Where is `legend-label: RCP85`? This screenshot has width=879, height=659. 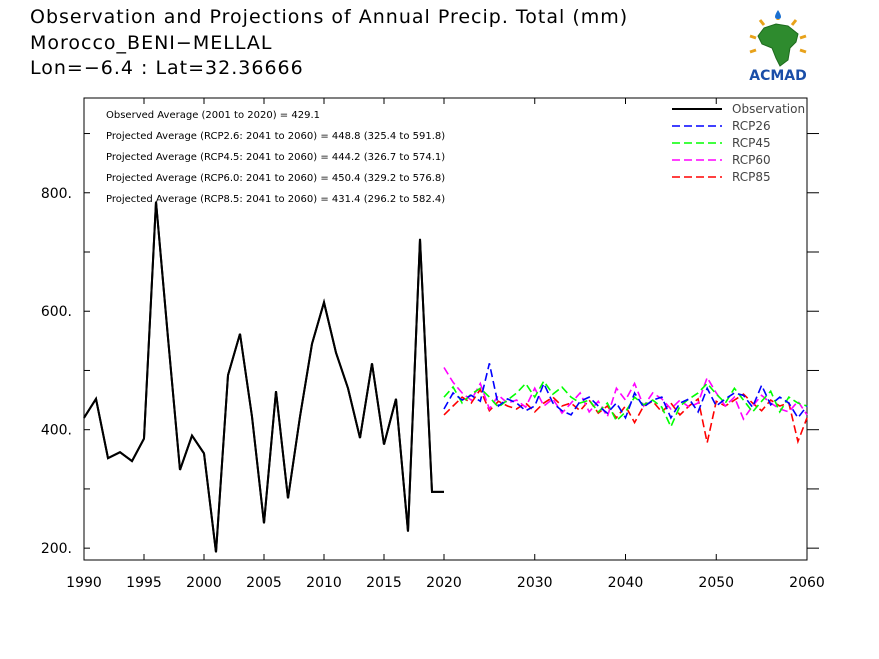
legend-label: RCP85 is located at coordinates (751, 177).